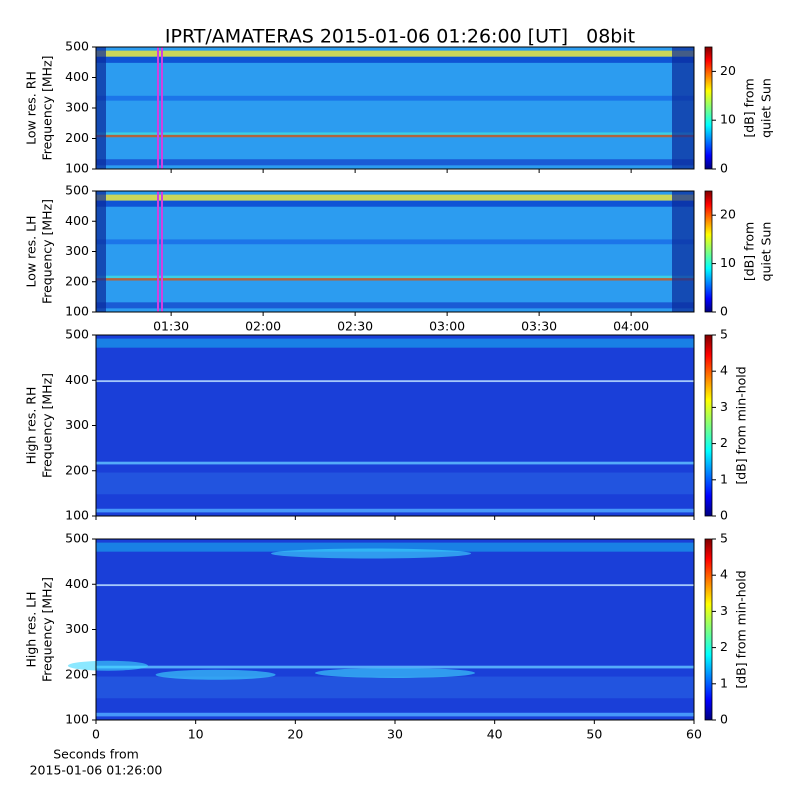 The image size is (800, 800). Describe the element at coordinates (594, 734) in the screenshot. I see `x-tick-label: 50` at that location.